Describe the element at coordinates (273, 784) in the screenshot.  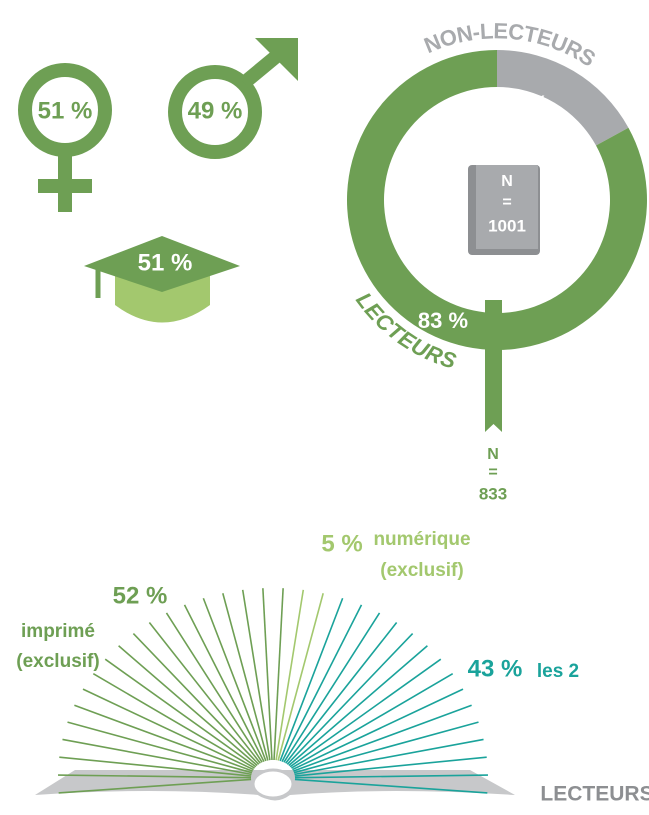
I see `book-spine` at that location.